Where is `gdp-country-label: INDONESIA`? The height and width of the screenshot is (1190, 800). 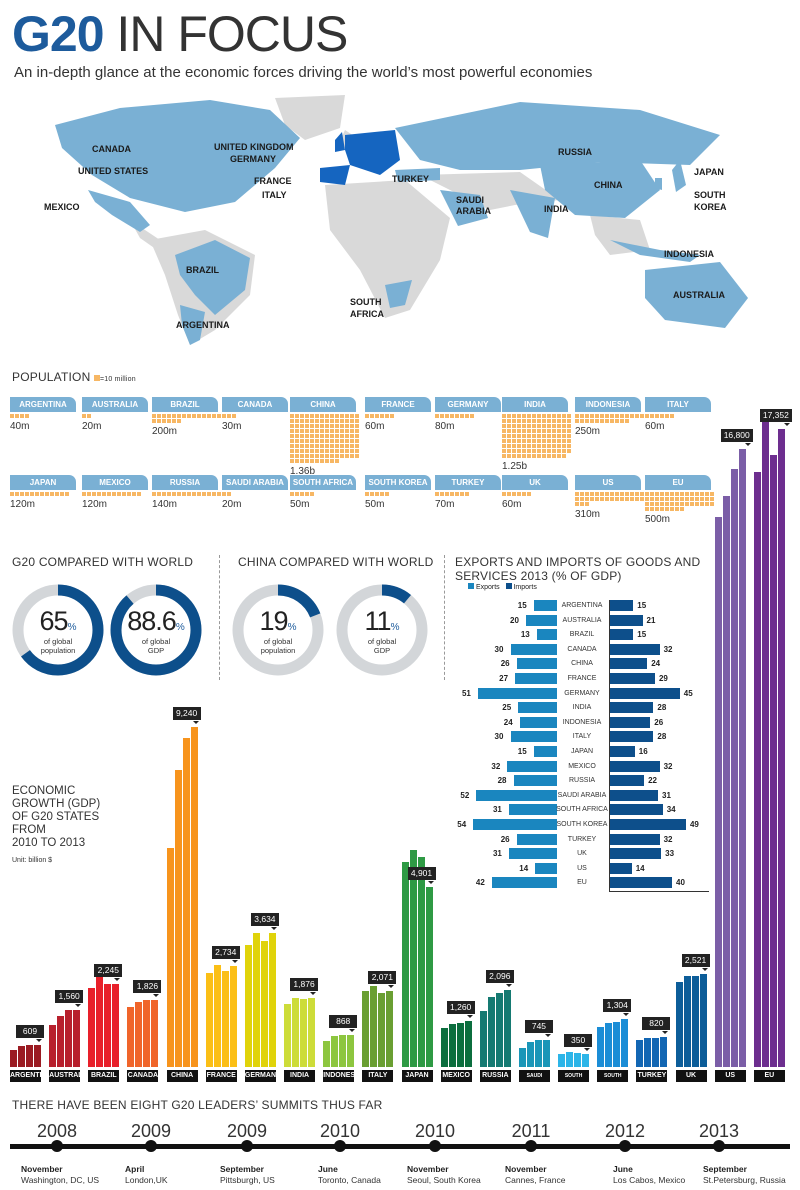 gdp-country-label: INDONESIA is located at coordinates (342, 1076).